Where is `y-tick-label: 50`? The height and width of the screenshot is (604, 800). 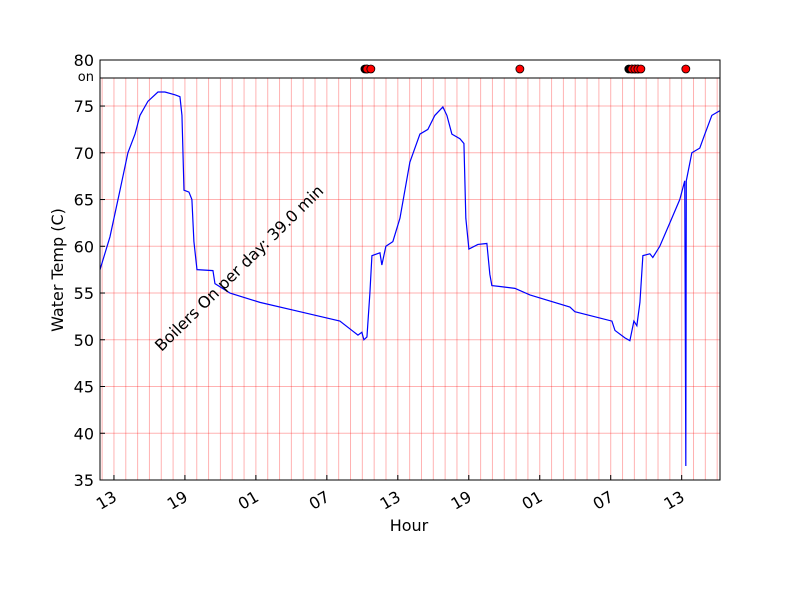
y-tick-label: 50 is located at coordinates (84, 340).